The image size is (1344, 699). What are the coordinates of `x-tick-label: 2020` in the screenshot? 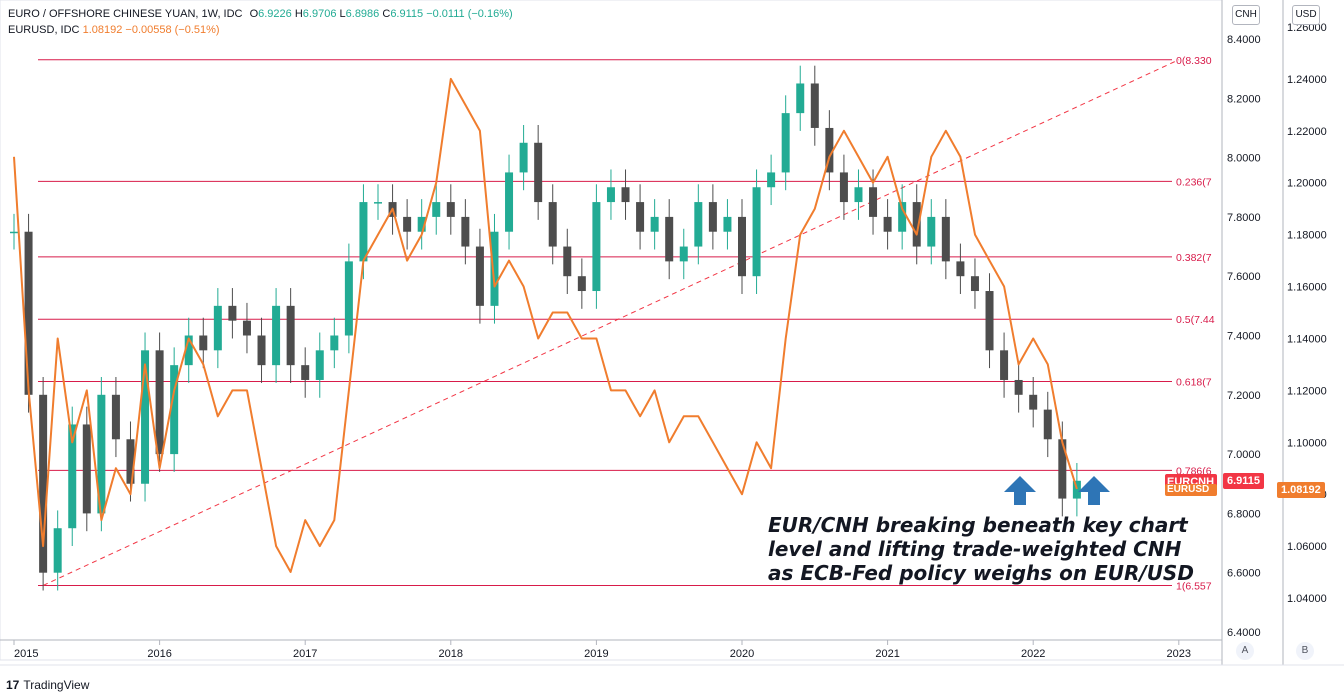 It's located at (742, 654).